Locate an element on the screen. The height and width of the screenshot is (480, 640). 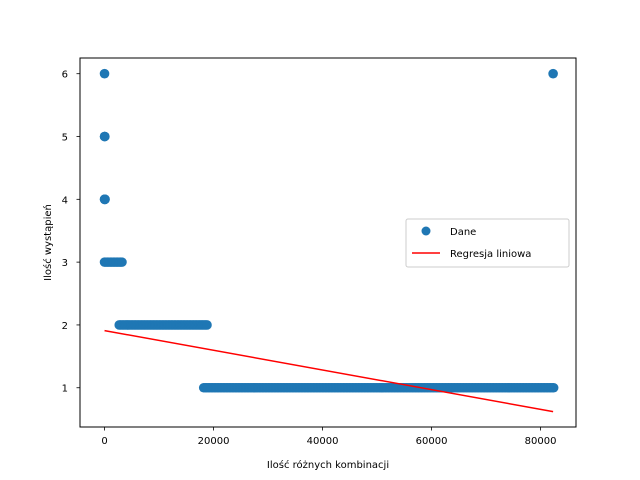
y-axis: 1 2 3 4 5 6 is located at coordinates (71, 232).